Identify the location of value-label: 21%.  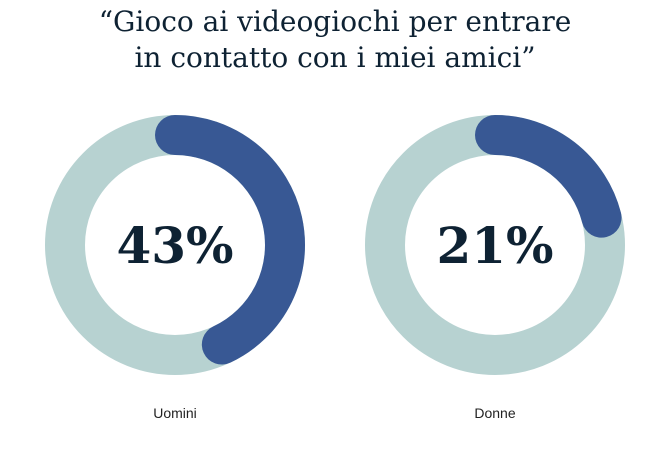
(494, 245).